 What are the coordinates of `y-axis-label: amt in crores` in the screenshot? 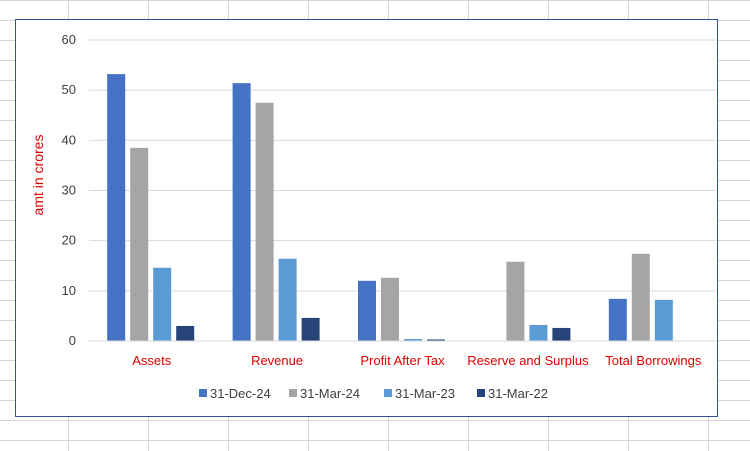 It's located at (38, 175).